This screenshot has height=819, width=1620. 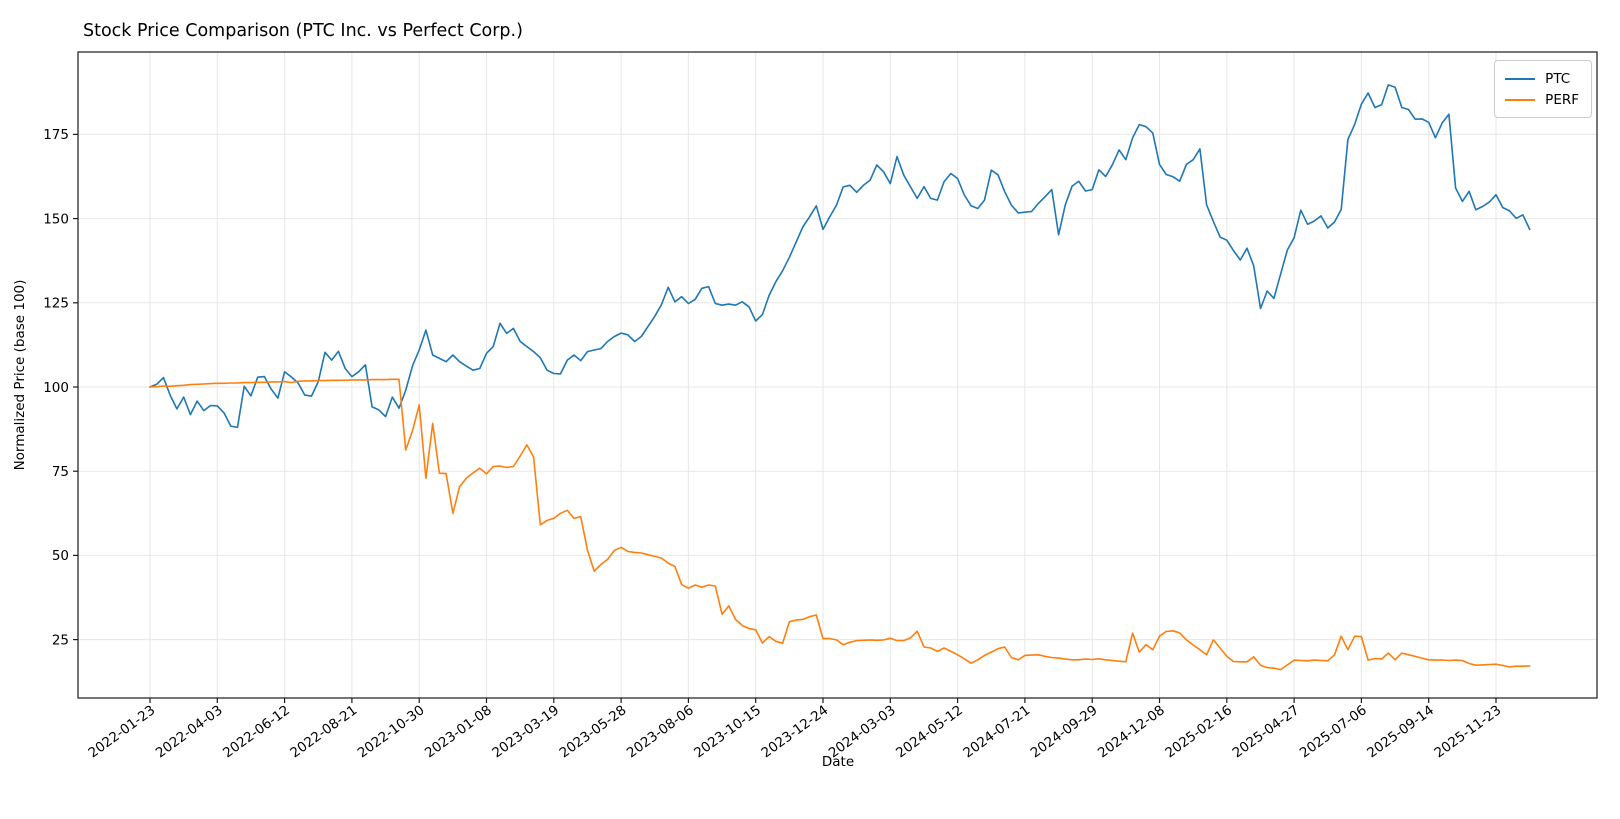 I want to click on x-tick-label: 2024-03-03, so click(x=862, y=731).